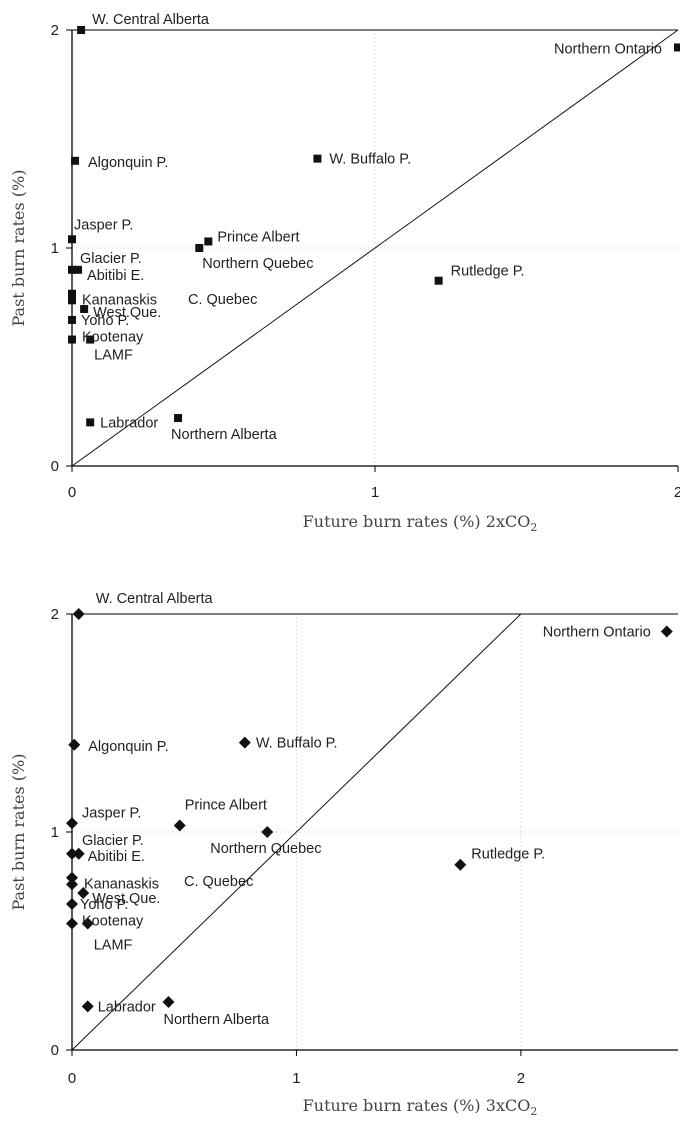  I want to click on x-axis-title: Future burn rates (%) 2xCO2, so click(420, 523).